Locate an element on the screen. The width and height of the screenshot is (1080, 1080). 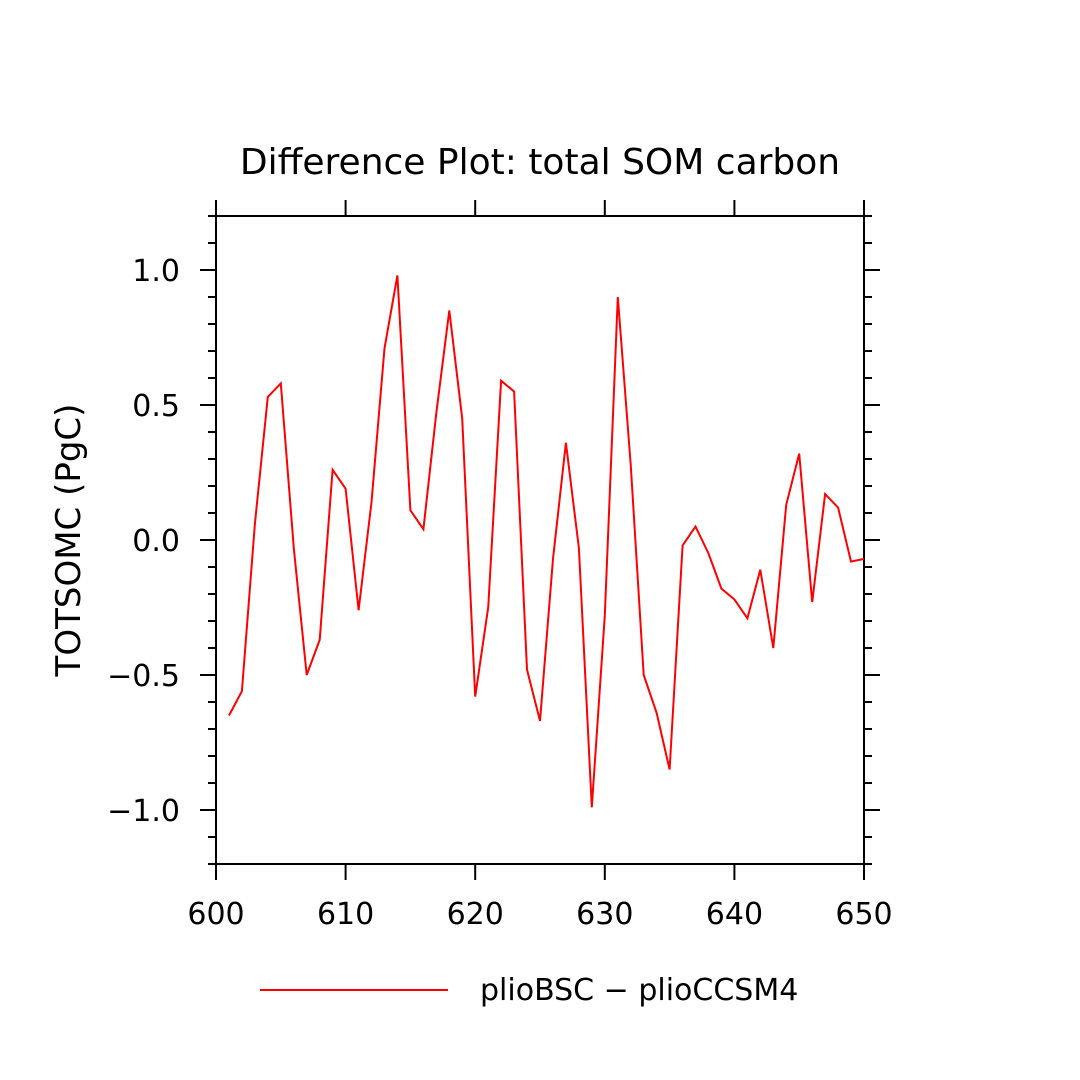
x-tick-label: 620 is located at coordinates (475, 914).